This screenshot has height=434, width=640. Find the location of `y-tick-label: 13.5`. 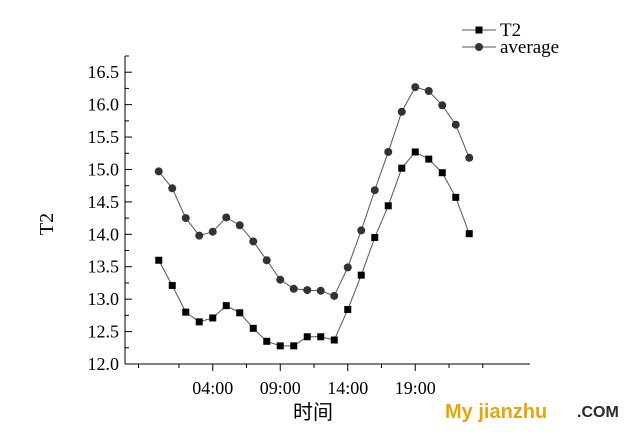

y-tick-label: 13.5 is located at coordinates (104, 267).